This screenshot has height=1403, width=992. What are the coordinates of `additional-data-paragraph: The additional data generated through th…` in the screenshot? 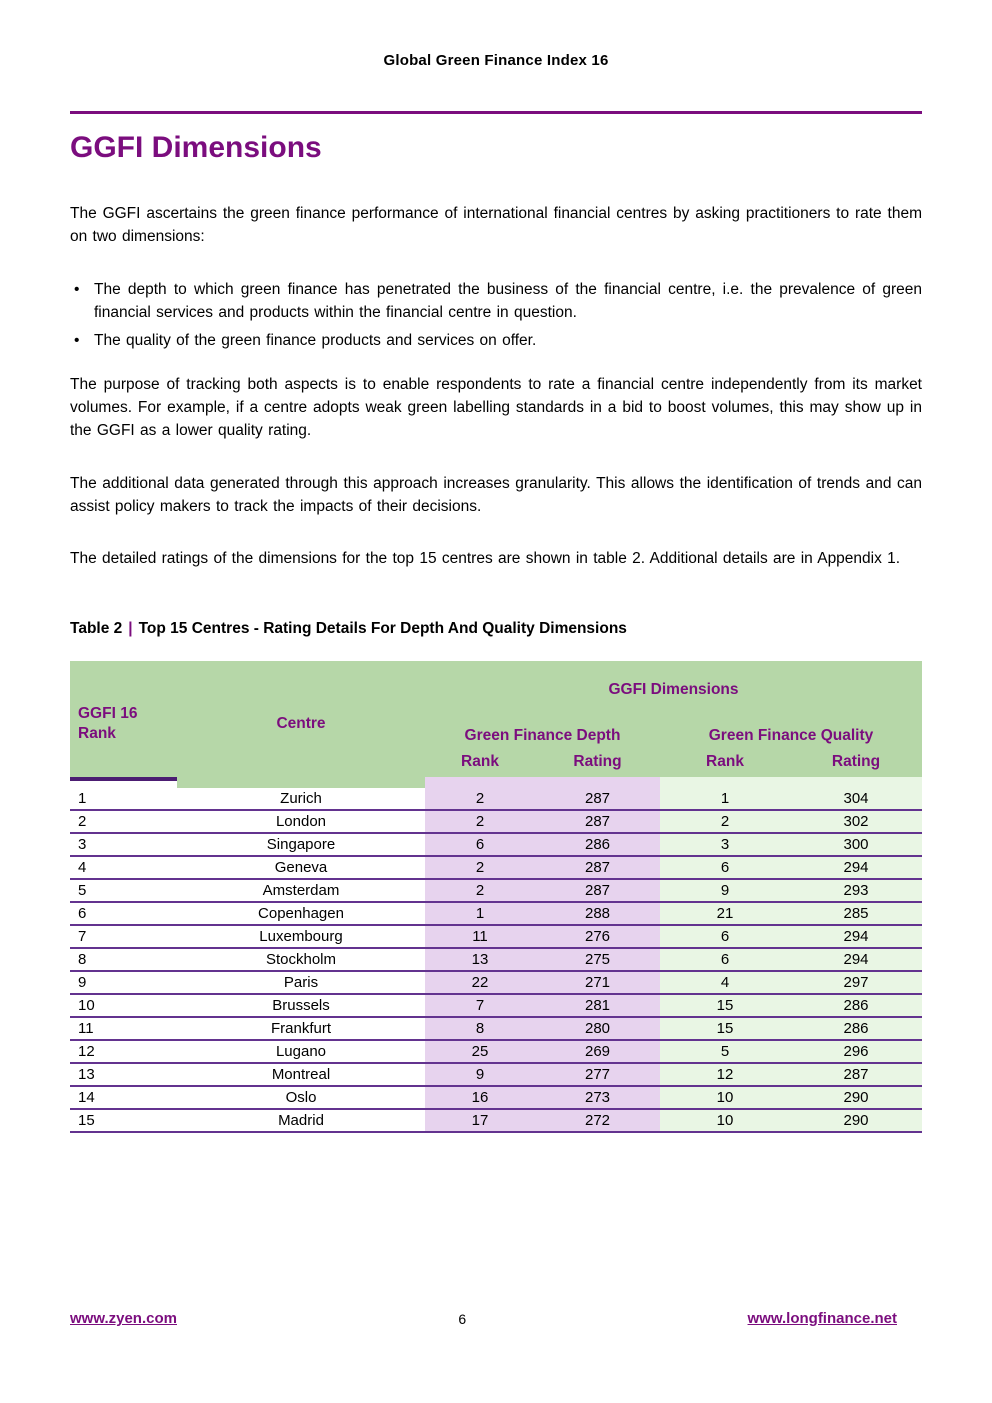 It's located at (496, 495).